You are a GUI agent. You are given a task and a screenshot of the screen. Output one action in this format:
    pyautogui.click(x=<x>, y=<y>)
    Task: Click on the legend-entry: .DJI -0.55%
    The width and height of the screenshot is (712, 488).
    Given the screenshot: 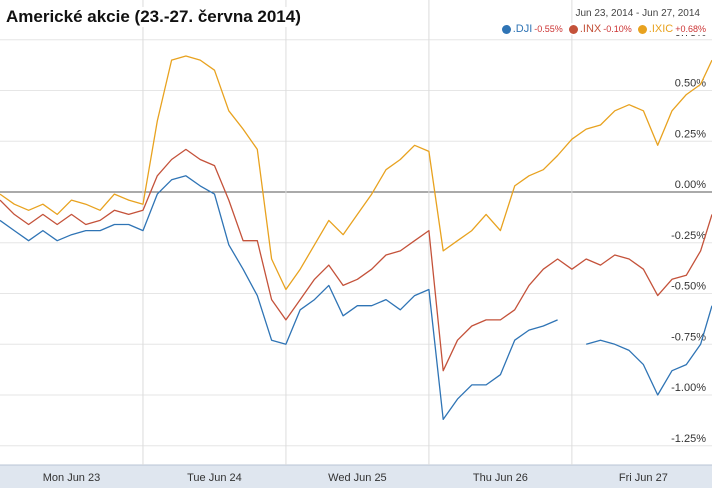 What is the action you would take?
    pyautogui.click(x=532, y=29)
    